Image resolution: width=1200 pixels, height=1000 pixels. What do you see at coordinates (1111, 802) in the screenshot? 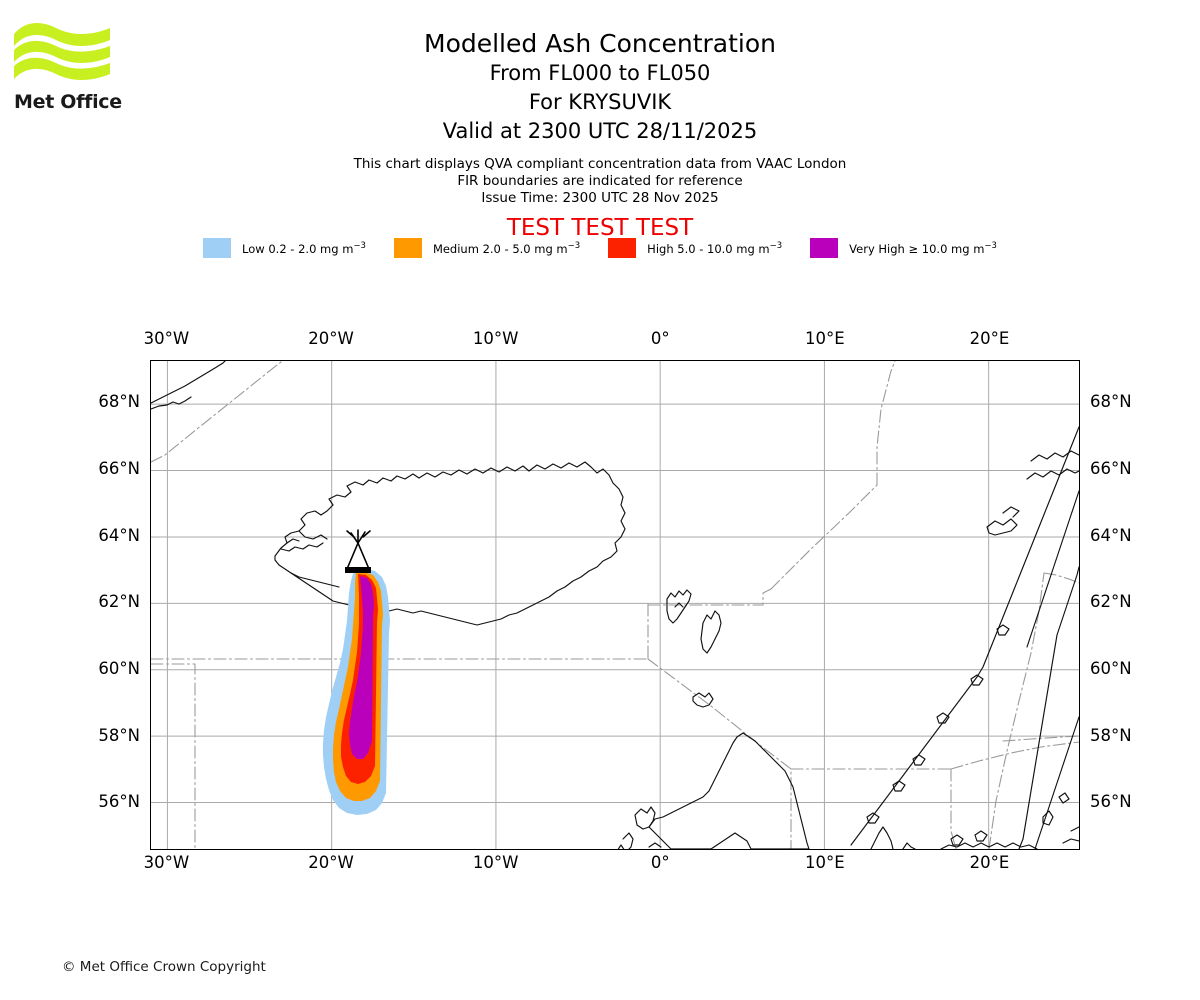
I see `y-tick-label-right-0: 56°N` at bounding box center [1111, 802].